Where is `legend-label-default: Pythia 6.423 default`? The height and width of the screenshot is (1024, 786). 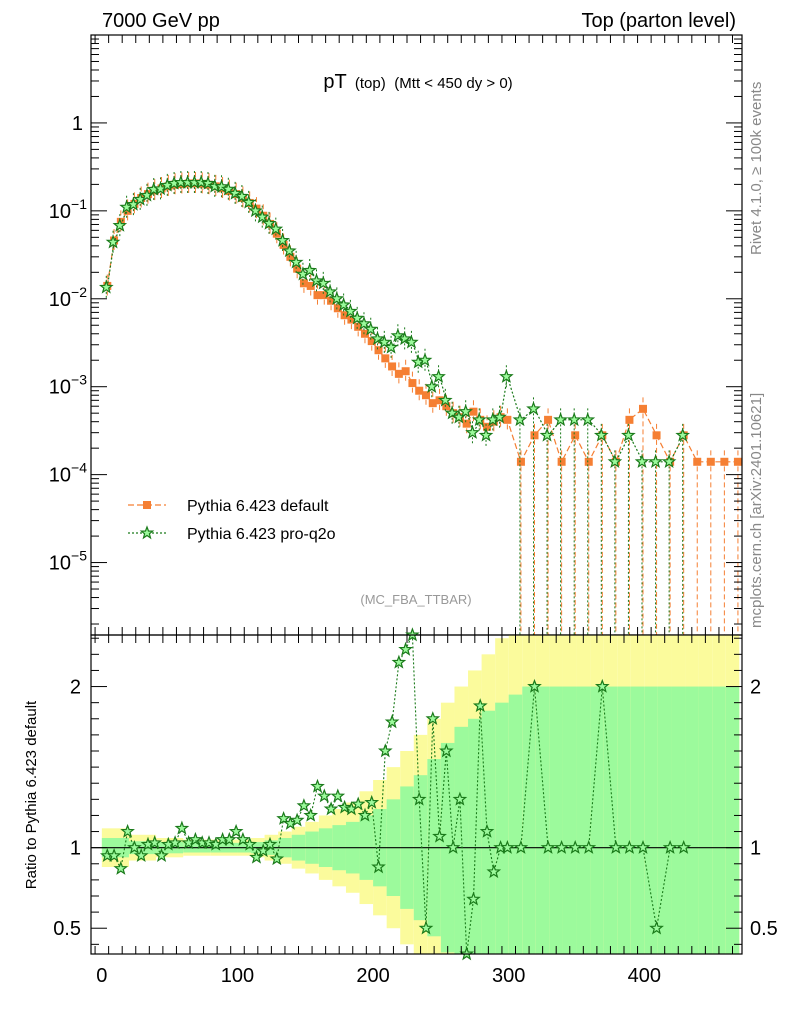 legend-label-default: Pythia 6.423 default is located at coordinates (258, 506).